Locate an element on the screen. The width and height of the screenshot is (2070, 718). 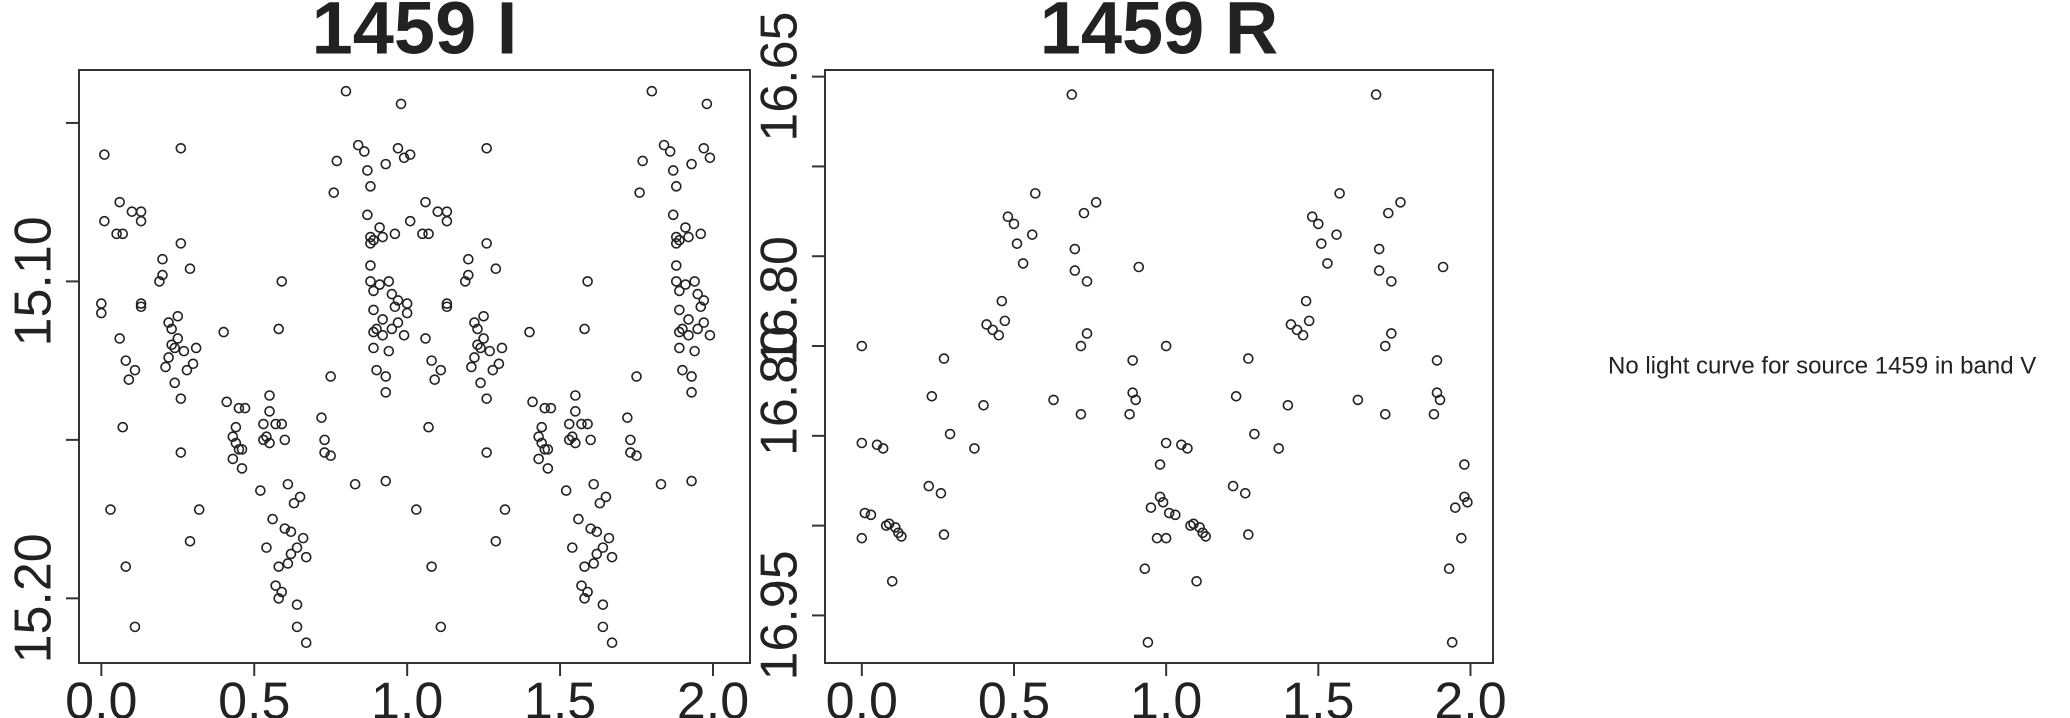
chart-title: 1459 R is located at coordinates (1159, 35).